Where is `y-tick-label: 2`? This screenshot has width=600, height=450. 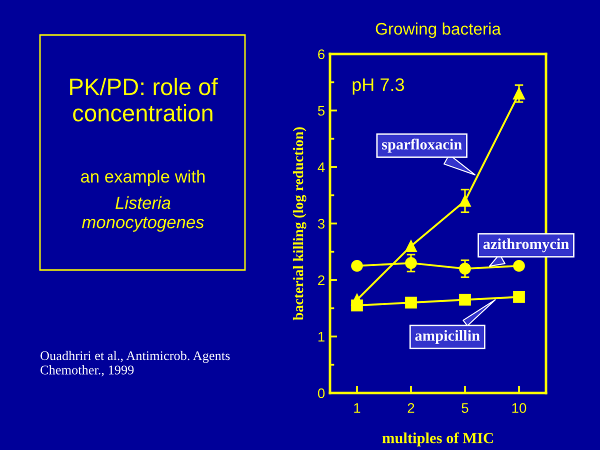
y-tick-label: 2 is located at coordinates (321, 280).